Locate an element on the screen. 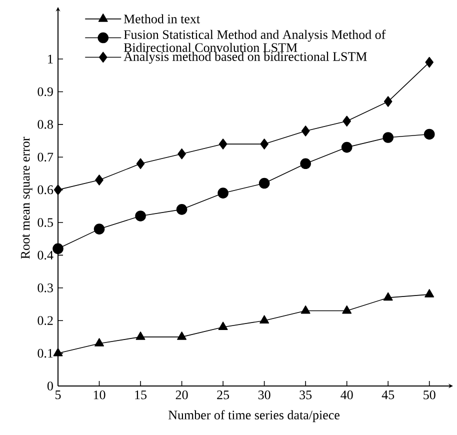  x-axis-title: Number of time series data/piece is located at coordinates (254, 416).